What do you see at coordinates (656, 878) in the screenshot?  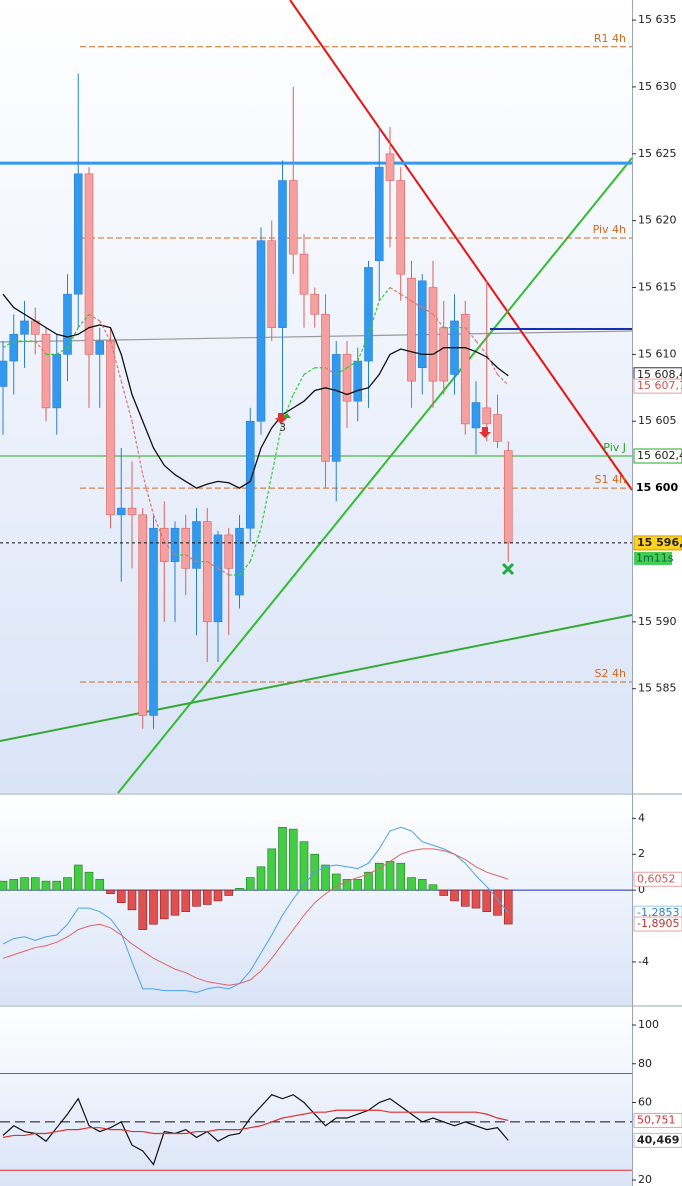 I see `value-badge-label: 0,6052` at bounding box center [656, 878].